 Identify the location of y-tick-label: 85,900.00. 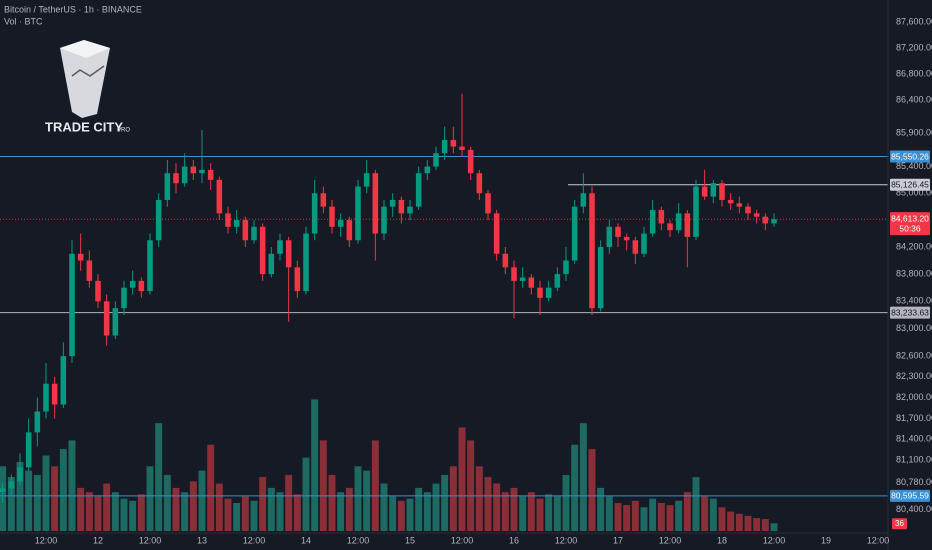
(914, 133).